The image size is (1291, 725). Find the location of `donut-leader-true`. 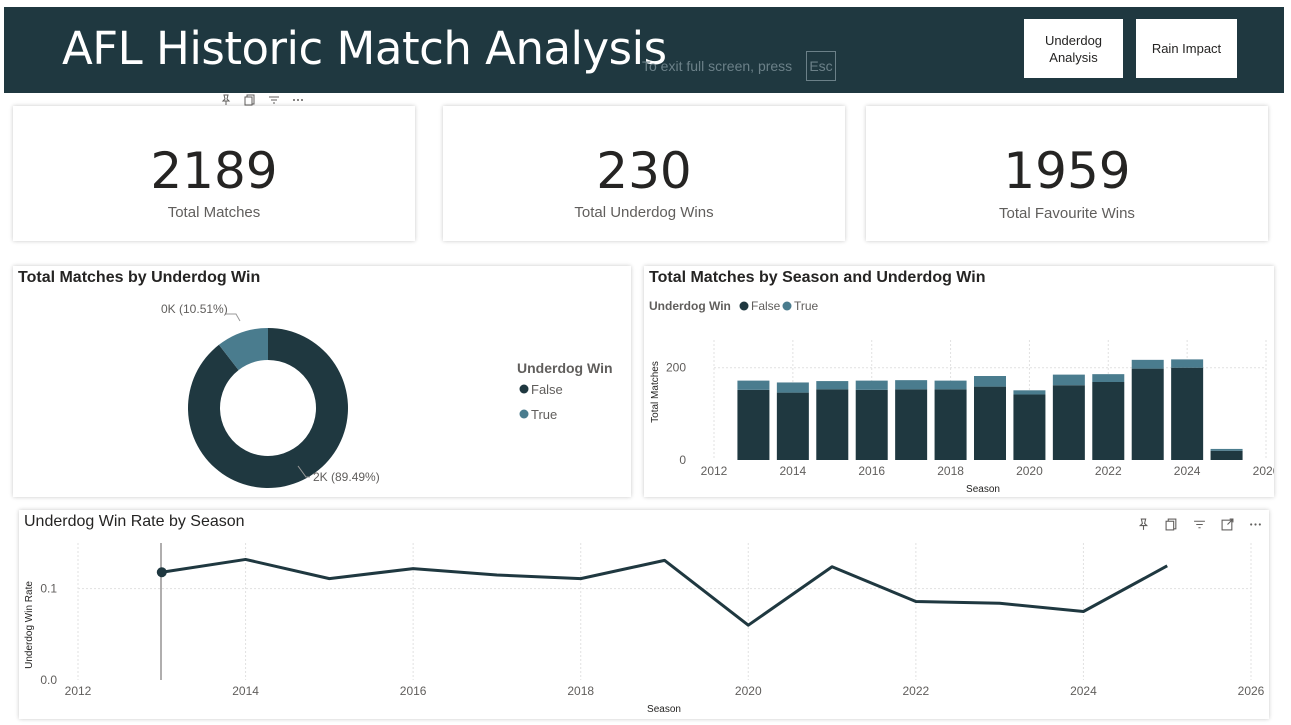

donut-leader-true is located at coordinates (233, 317).